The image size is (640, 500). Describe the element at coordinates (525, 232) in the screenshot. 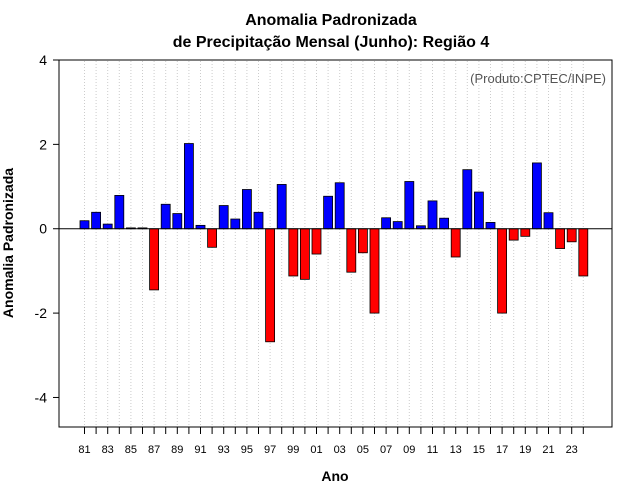

I see `bar-2019` at that location.